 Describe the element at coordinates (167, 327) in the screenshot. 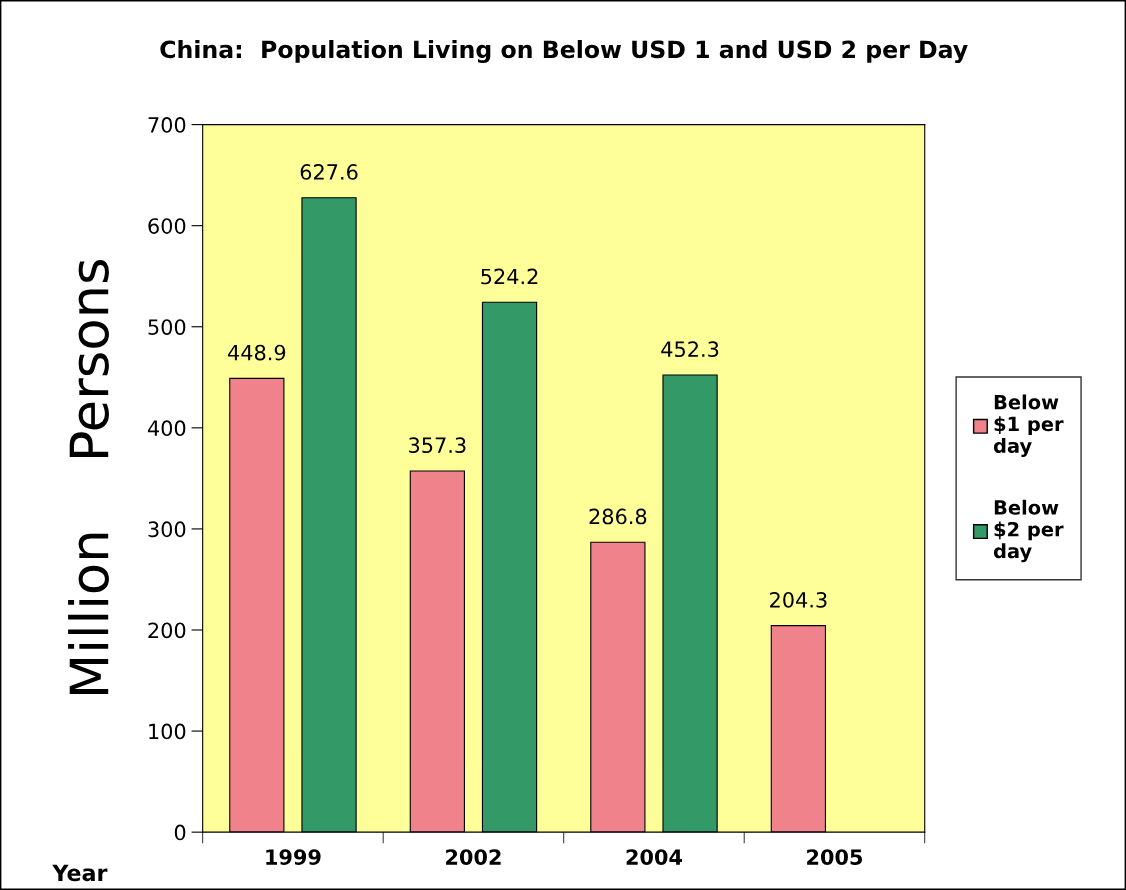

I see `y-tick-label: 500` at that location.